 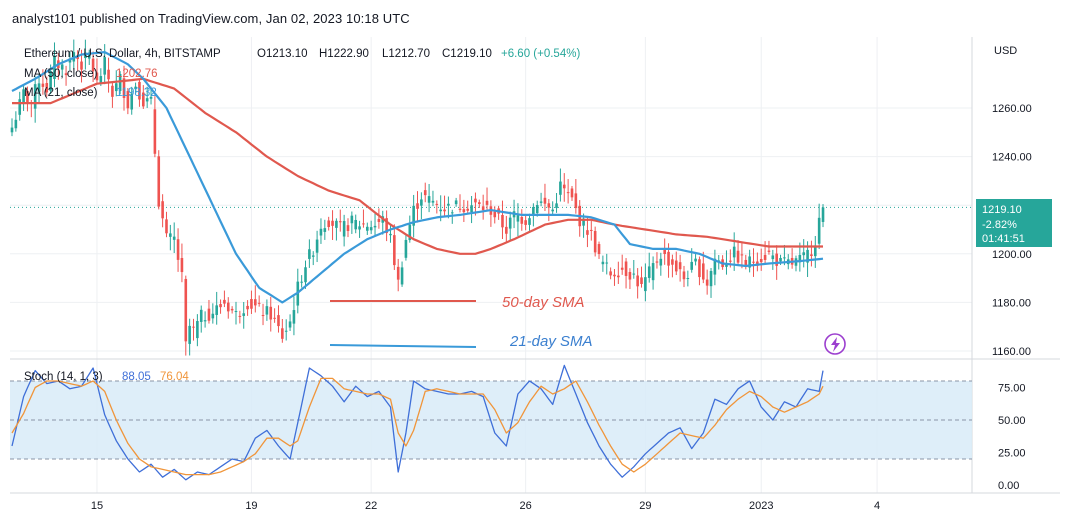 I want to click on price-tag-change: -2.82%, so click(x=999, y=225).